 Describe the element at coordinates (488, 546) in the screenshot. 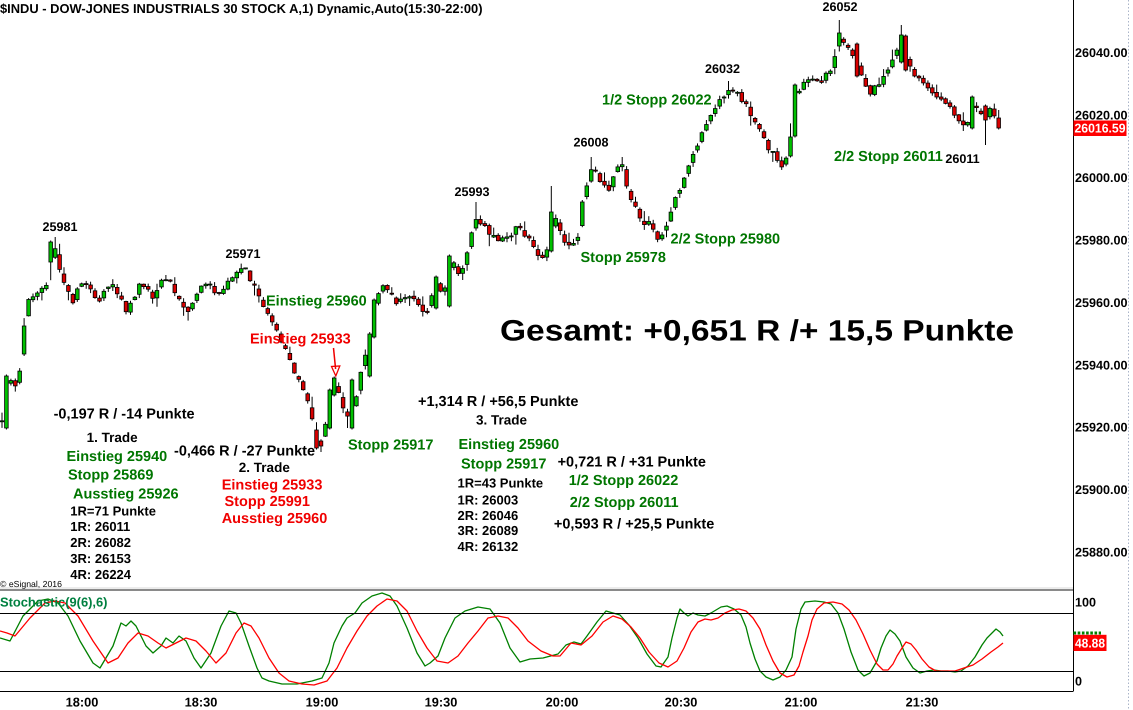

I see `svg-text: 4R: 26132` at that location.